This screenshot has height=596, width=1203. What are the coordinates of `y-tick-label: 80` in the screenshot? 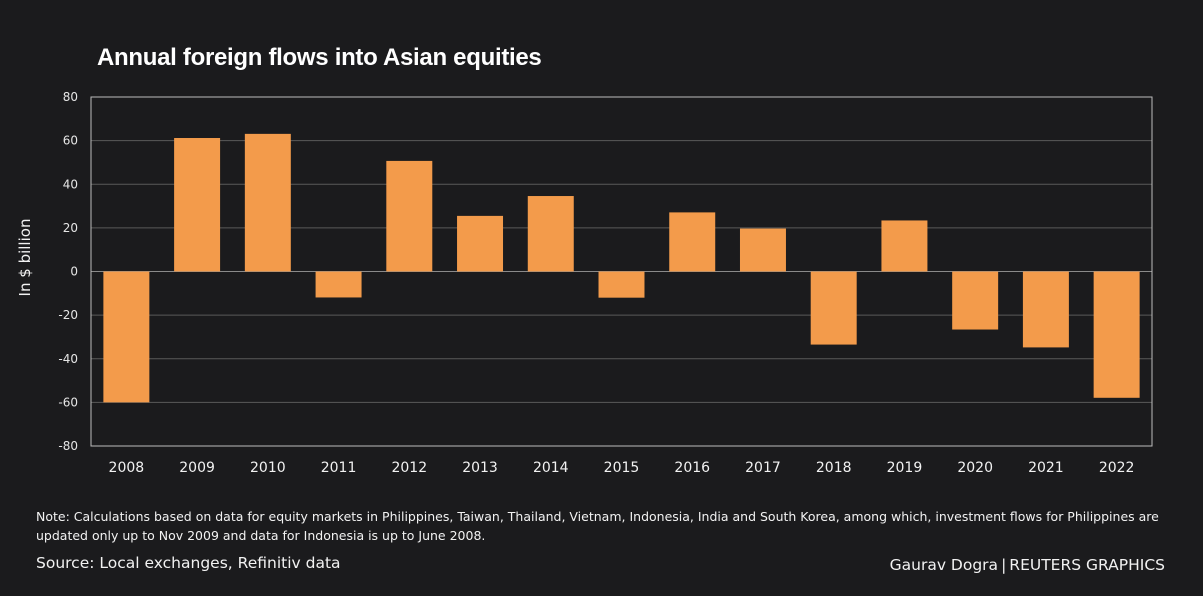 It's located at (70, 97).